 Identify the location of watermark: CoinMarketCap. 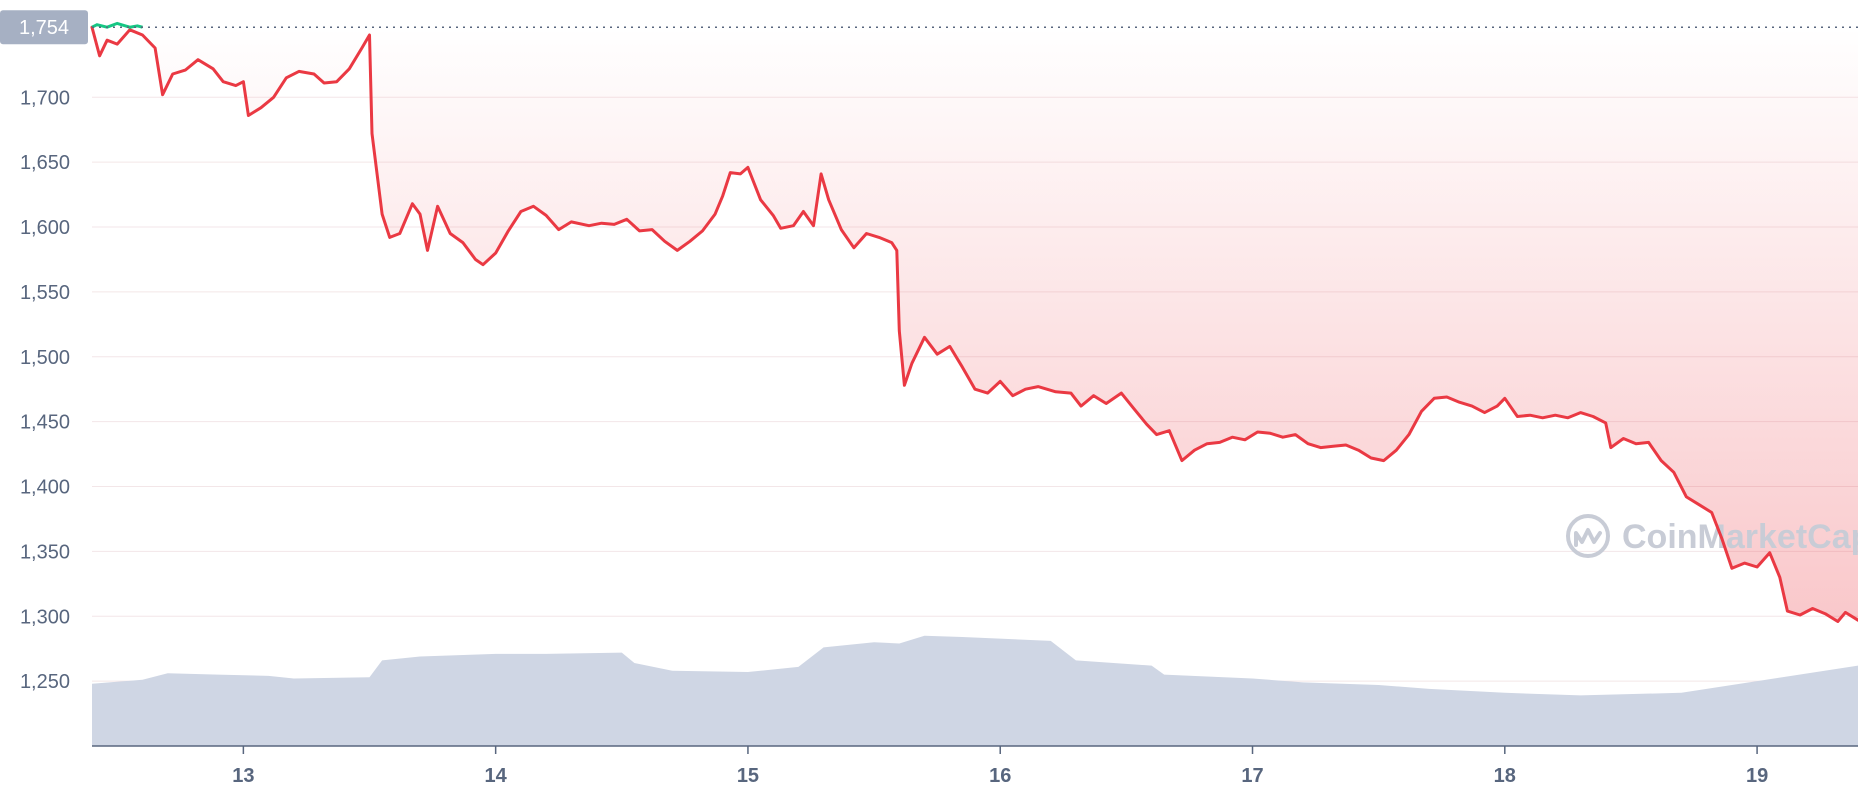
(1712, 536).